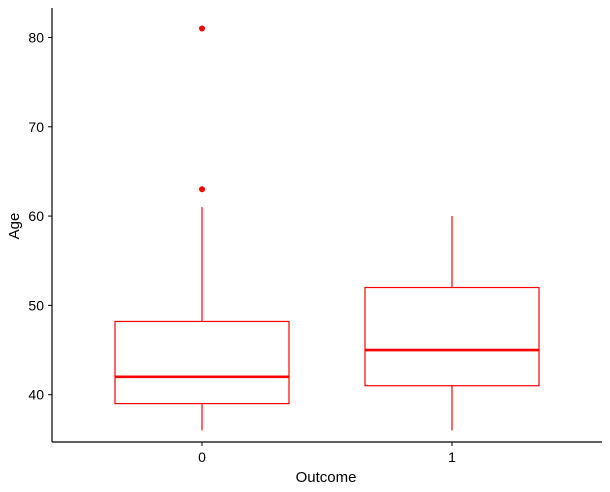 The width and height of the screenshot is (610, 492). What do you see at coordinates (36, 395) in the screenshot?
I see `y-tick-label: 40` at bounding box center [36, 395].